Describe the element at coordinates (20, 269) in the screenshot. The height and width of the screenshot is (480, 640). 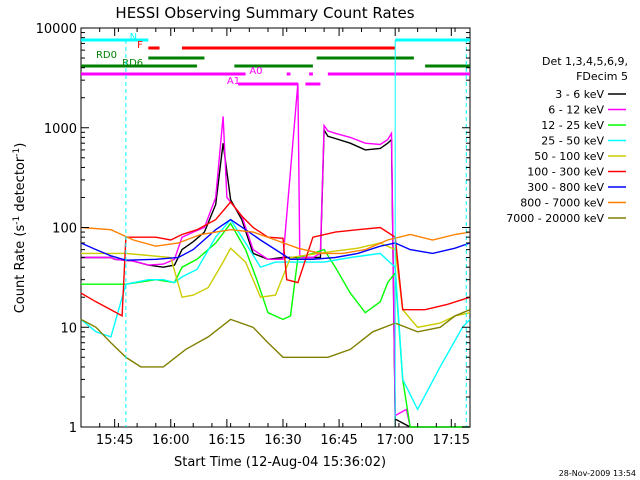
I see `y-axis-label-main: Count Rate (s` at that location.